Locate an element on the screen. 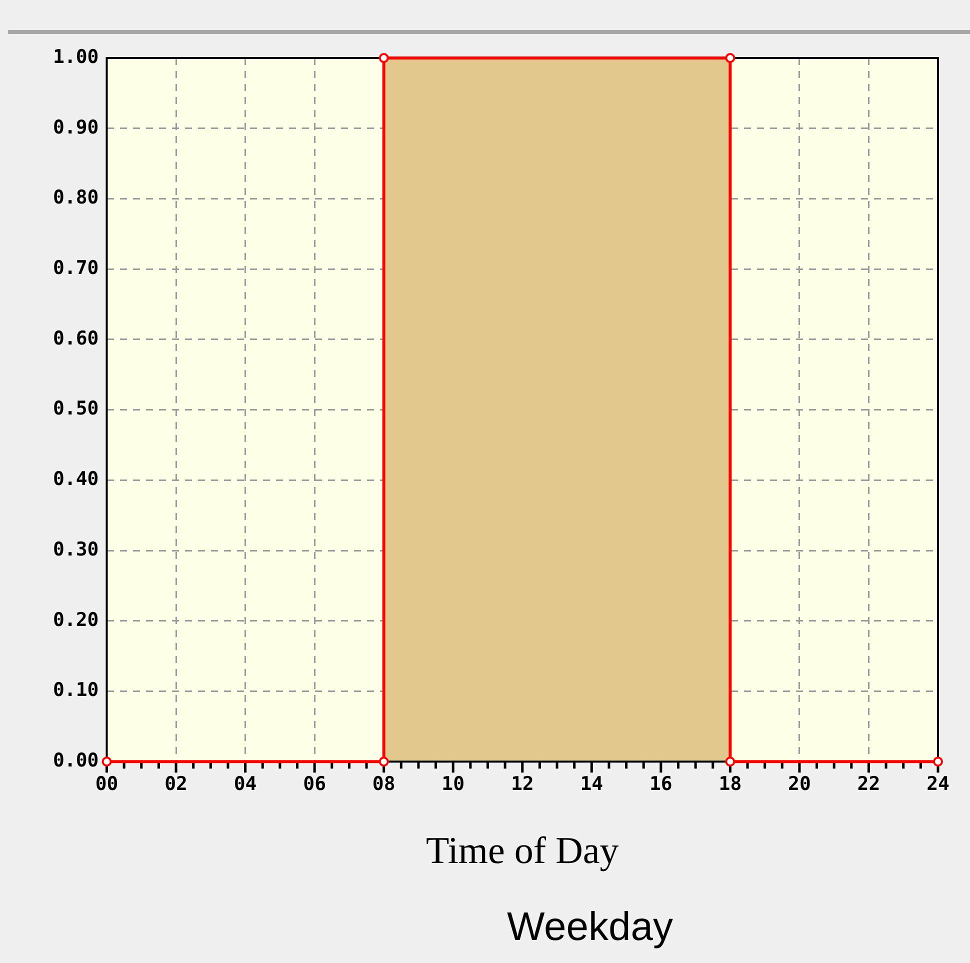  y-tick-label: 0.70 is located at coordinates (75, 268).